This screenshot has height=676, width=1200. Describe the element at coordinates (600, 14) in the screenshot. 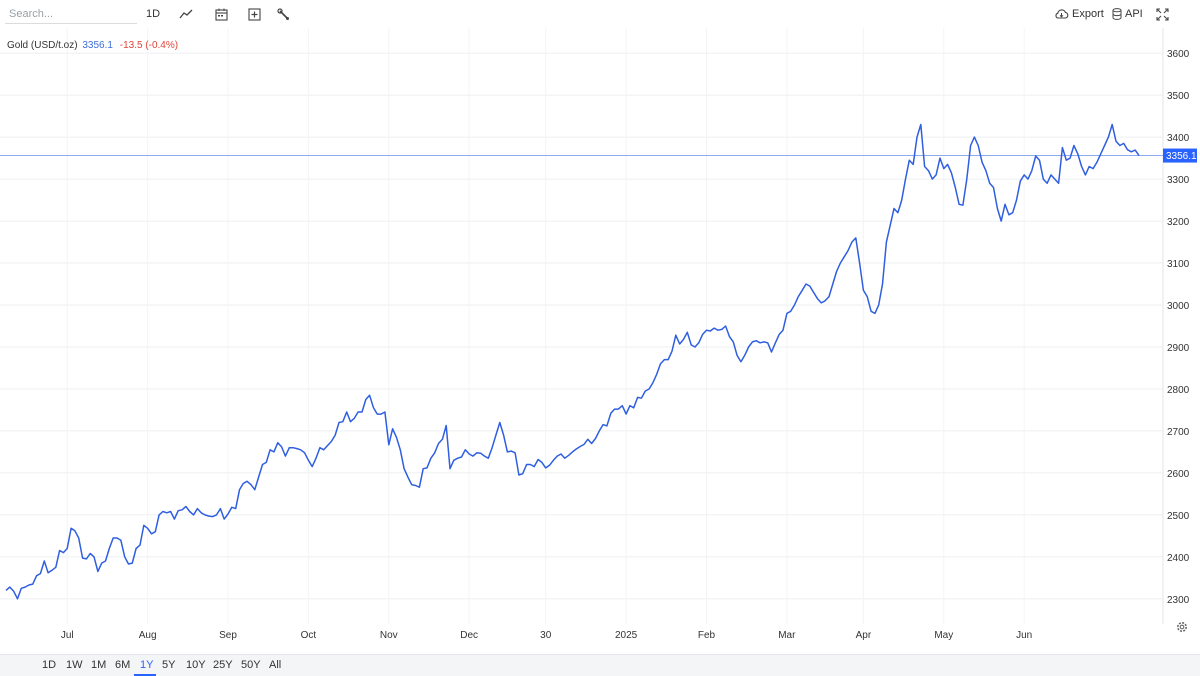

I see `toolbar: 1D Export API` at that location.